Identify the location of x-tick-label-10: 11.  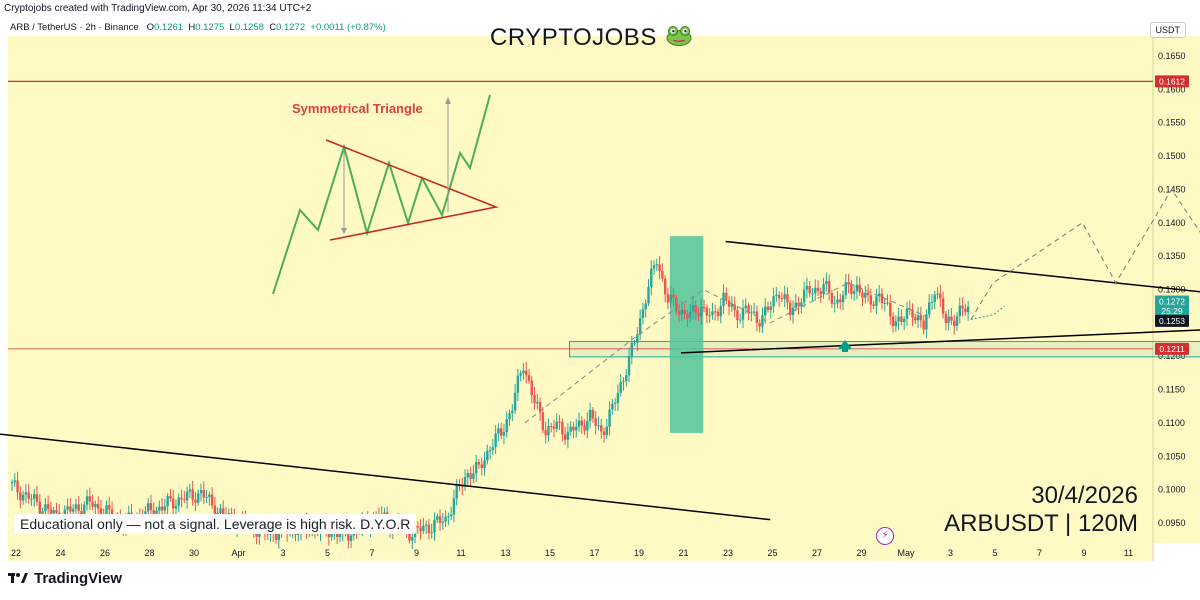
(460, 553).